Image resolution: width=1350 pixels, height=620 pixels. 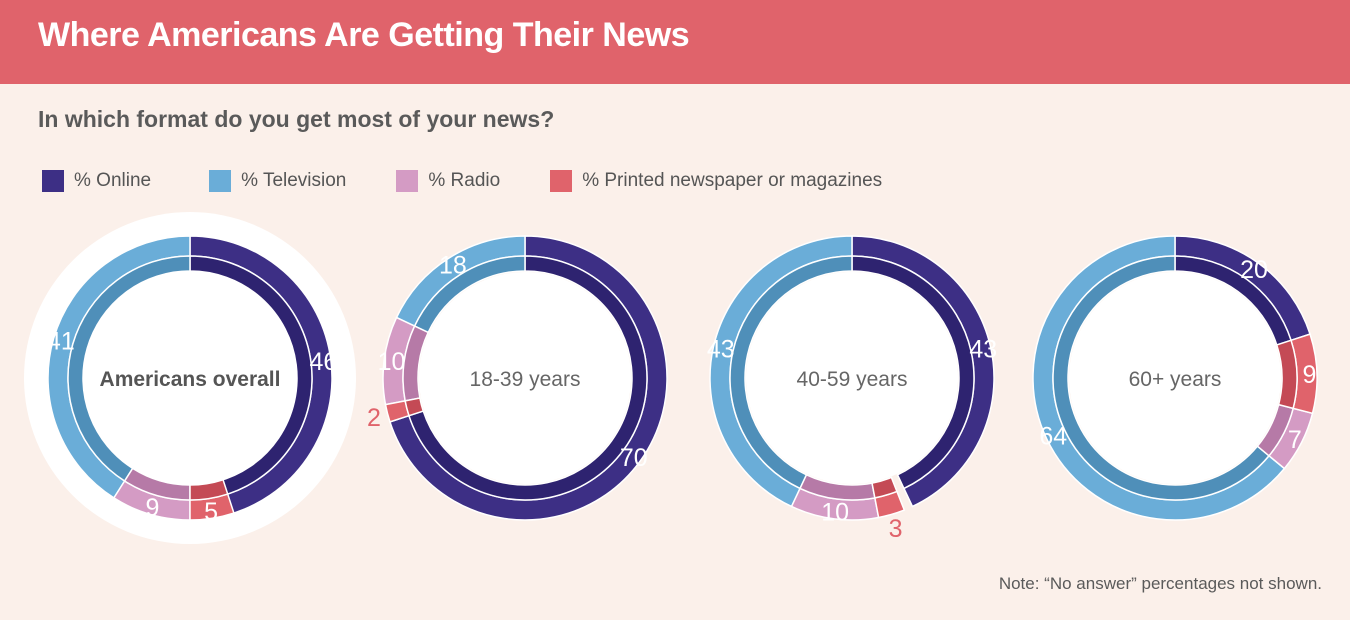 I want to click on legend-item-television: % Television, so click(x=277, y=181).